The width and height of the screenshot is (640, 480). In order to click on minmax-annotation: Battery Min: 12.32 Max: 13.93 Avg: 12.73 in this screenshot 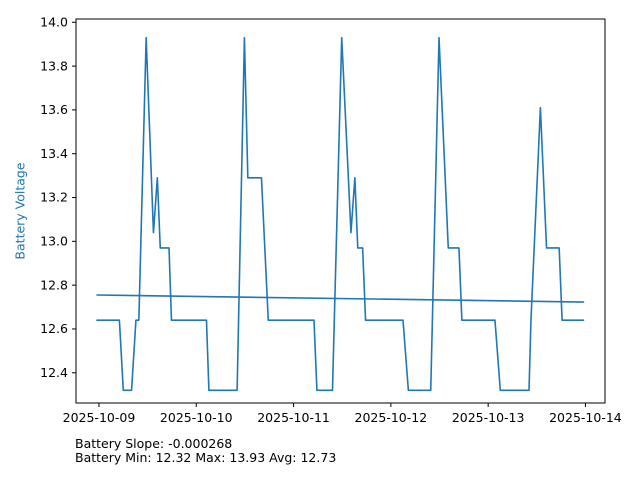, I will do `click(206, 457)`.